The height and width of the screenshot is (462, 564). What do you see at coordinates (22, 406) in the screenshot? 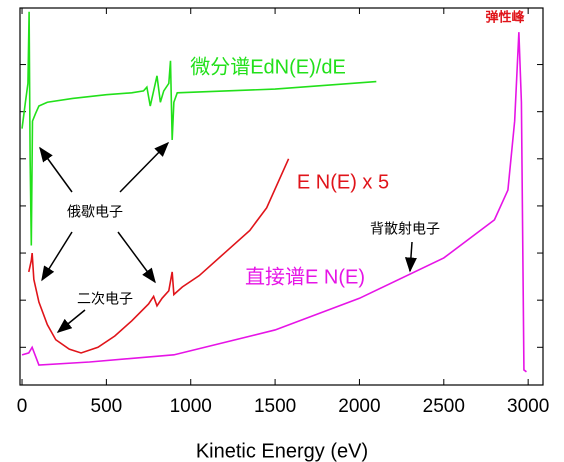
I see `x-tick-label: 0` at bounding box center [22, 406].